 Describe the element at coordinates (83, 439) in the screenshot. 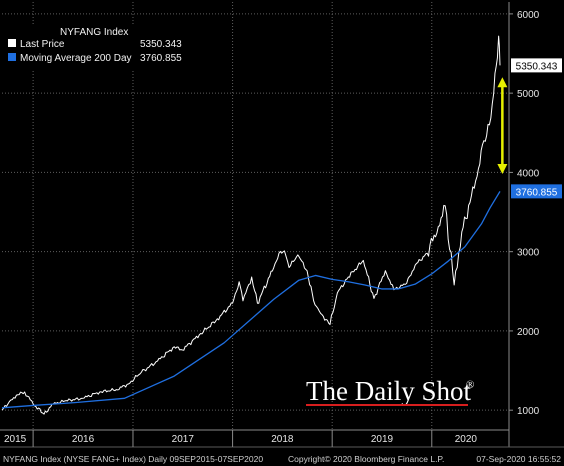

I see `x-tick-label: 2016` at that location.